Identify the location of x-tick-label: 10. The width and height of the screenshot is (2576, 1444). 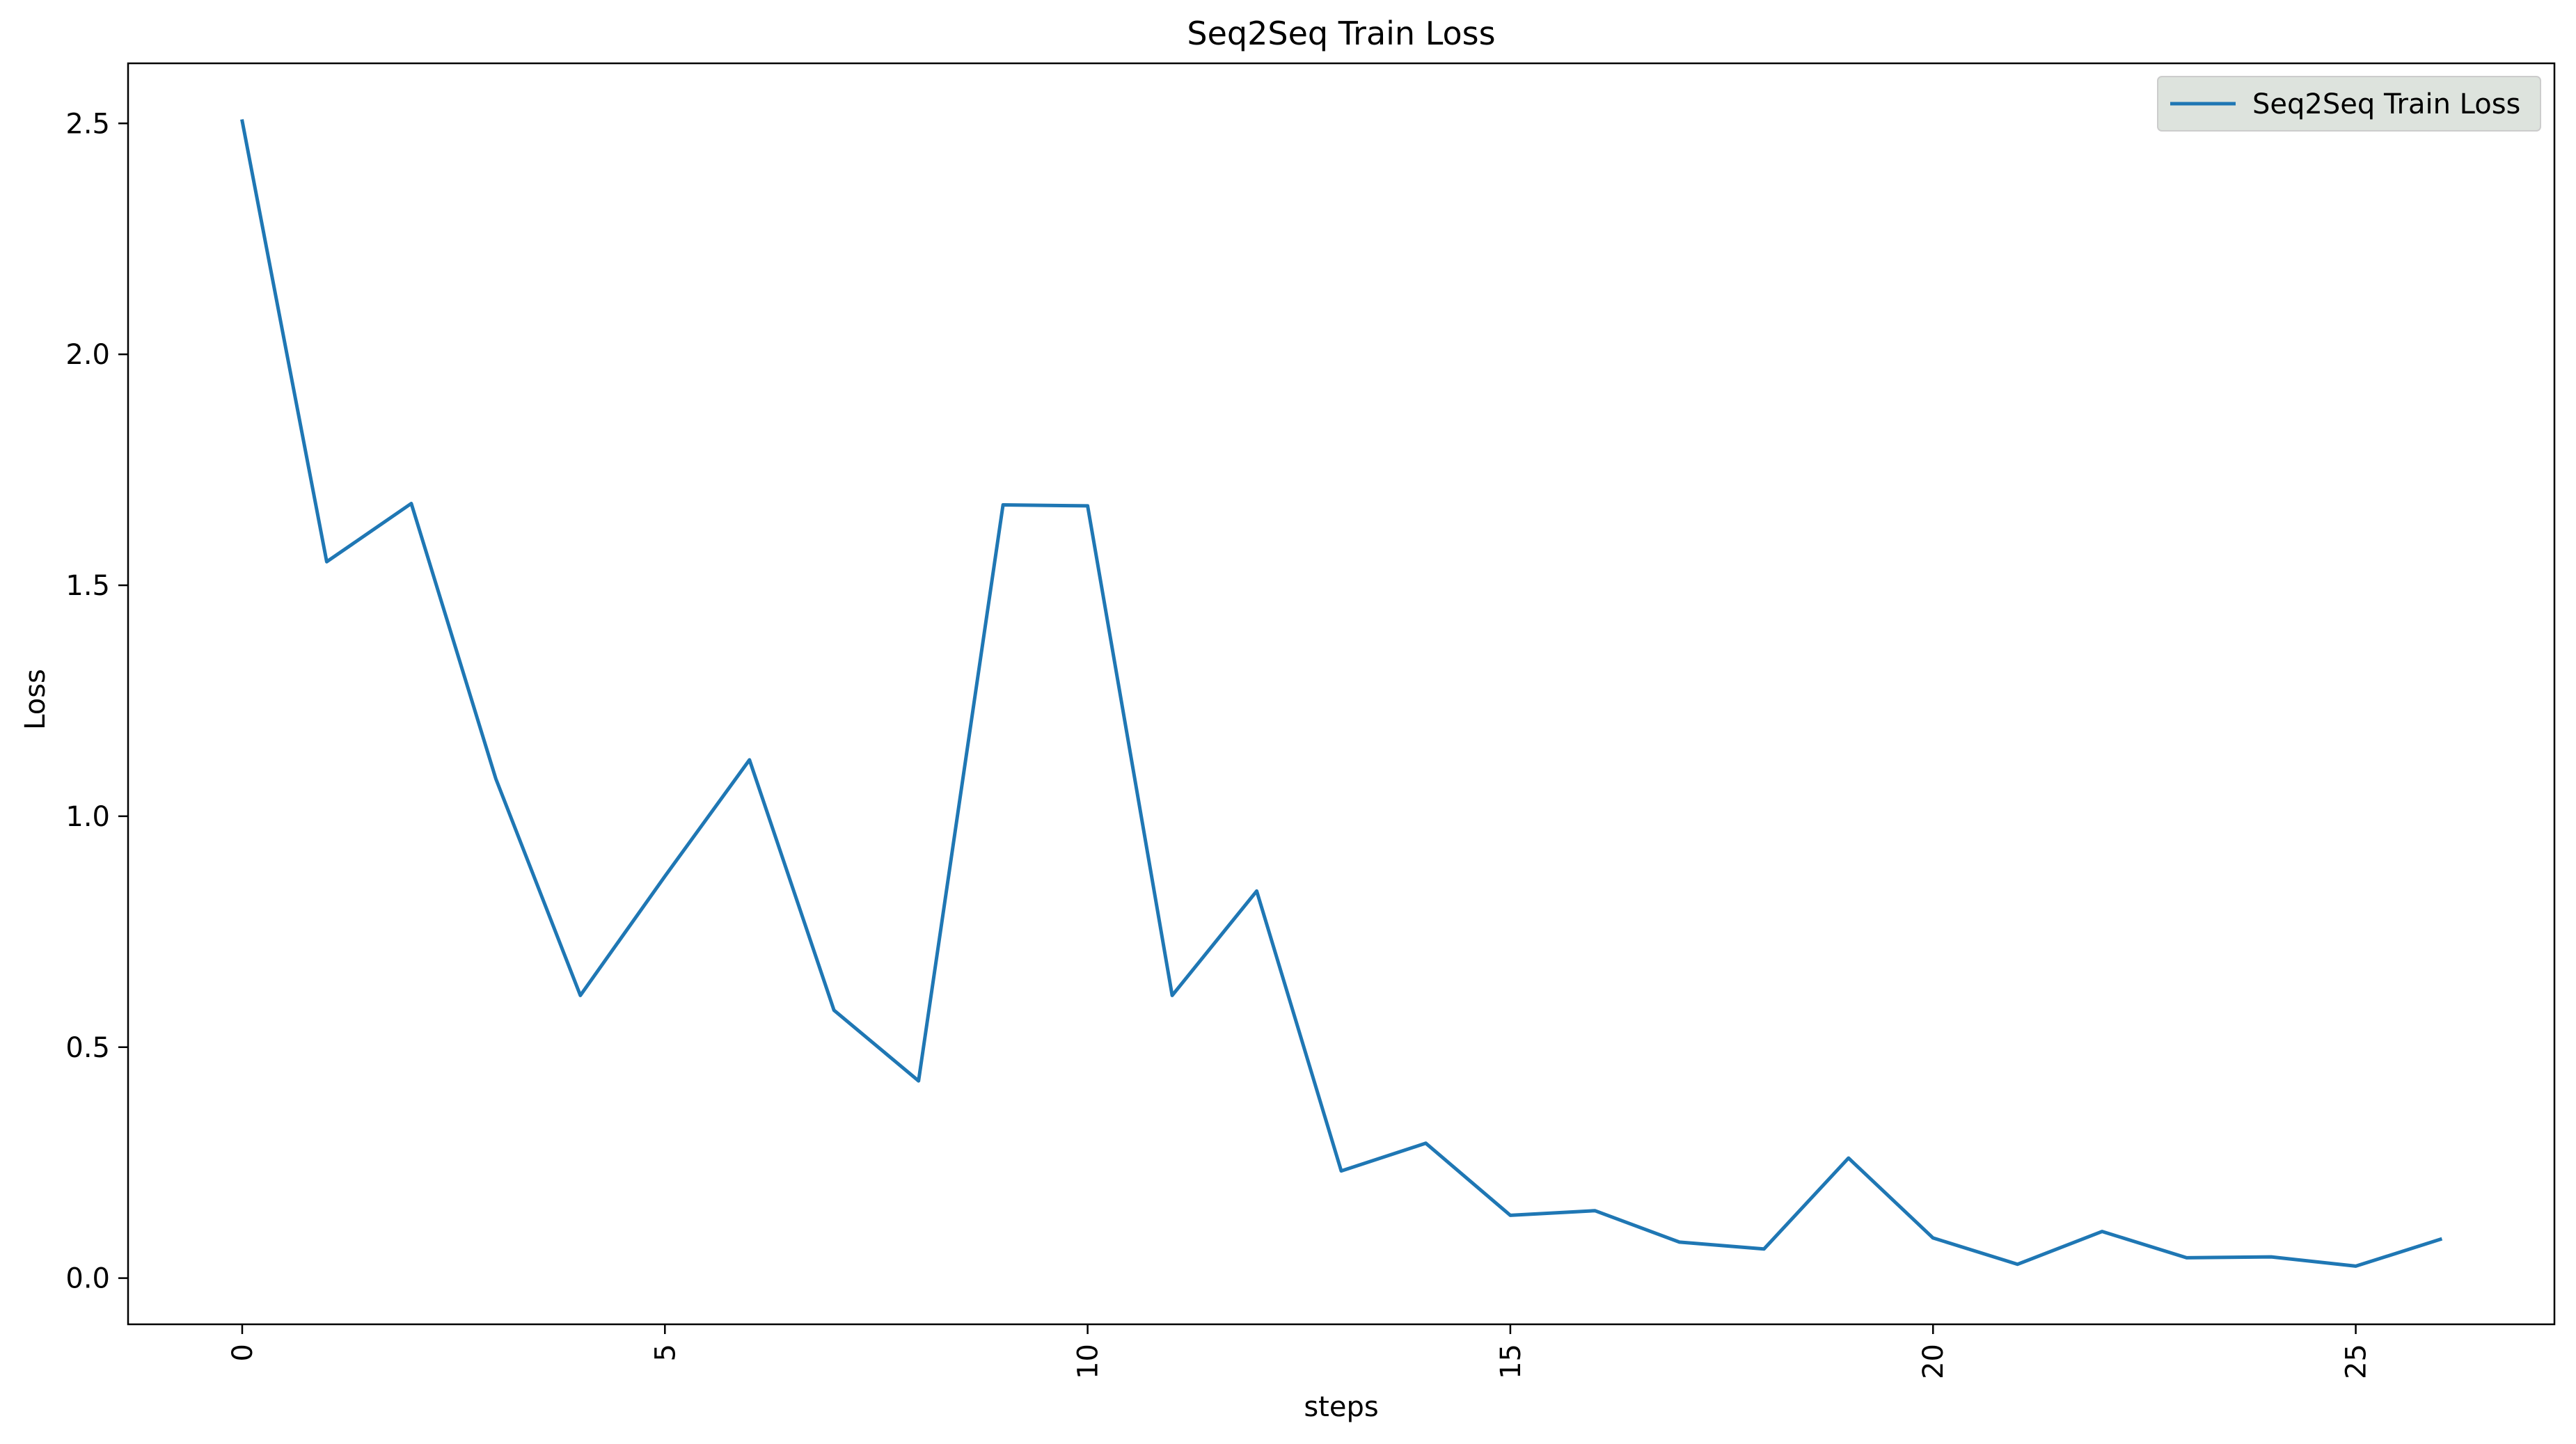
(1089, 1361).